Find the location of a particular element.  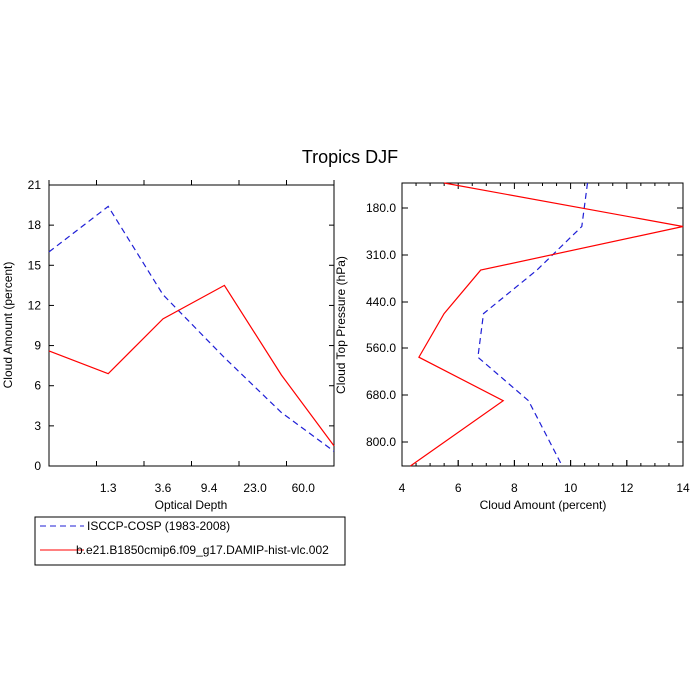

right-x-tick-label-4: 12 is located at coordinates (627, 488).